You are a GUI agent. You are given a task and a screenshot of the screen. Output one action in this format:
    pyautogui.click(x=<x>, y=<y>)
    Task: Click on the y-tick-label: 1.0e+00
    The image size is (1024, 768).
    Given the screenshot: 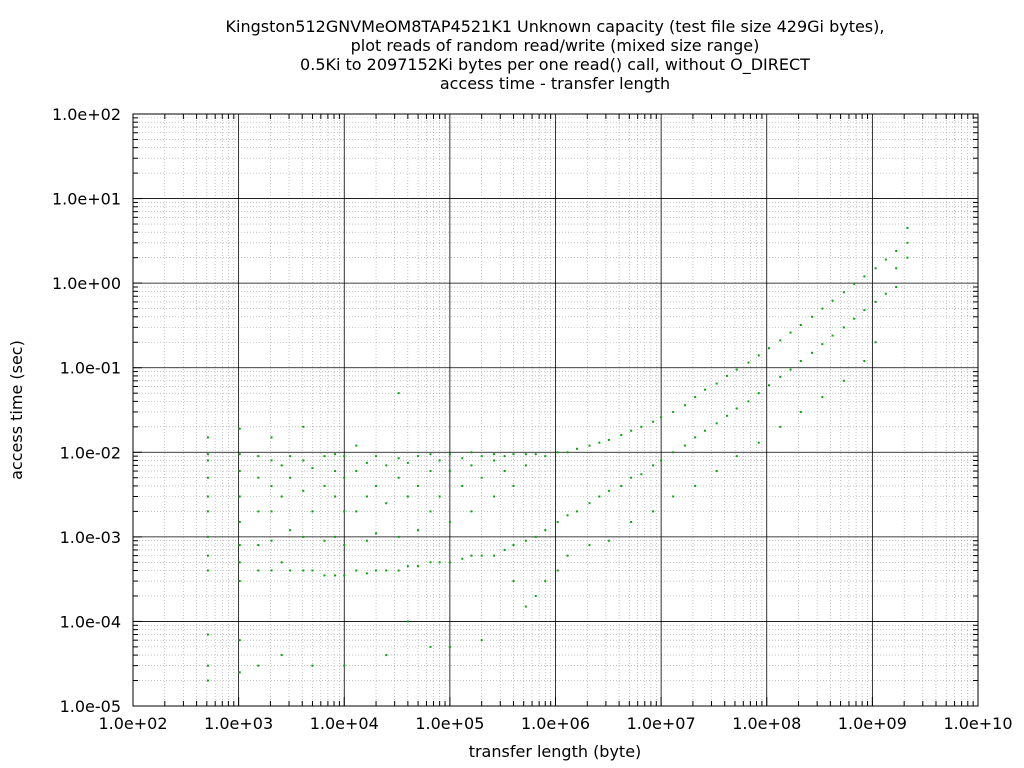 What is the action you would take?
    pyautogui.click(x=86, y=283)
    